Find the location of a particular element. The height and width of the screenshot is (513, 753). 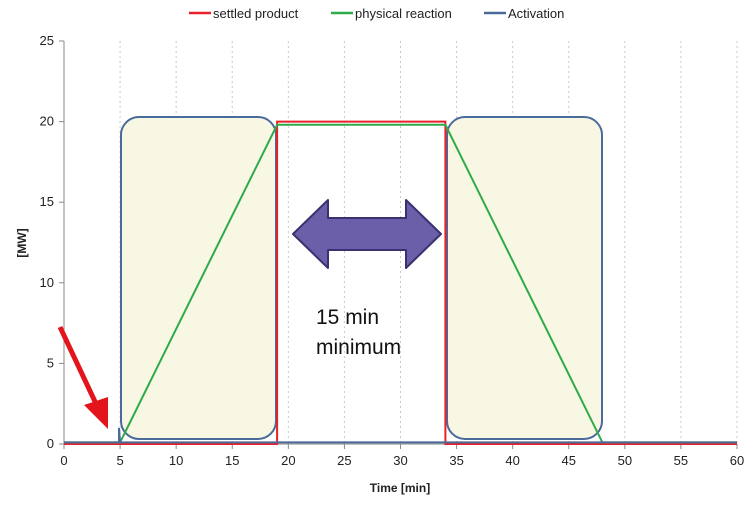

y-tick-label: 25 is located at coordinates (47, 40).